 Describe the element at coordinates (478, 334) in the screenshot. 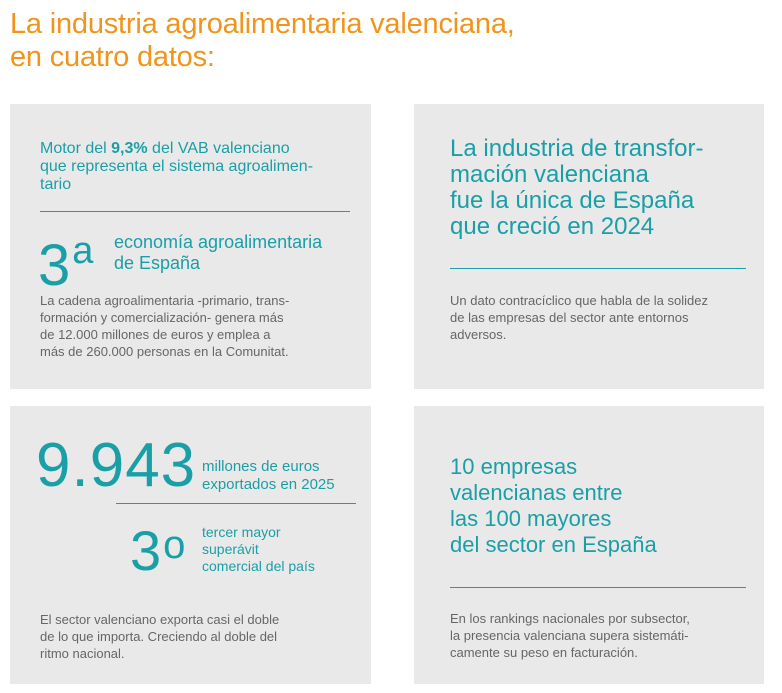

I see `body-line: adversos.` at that location.